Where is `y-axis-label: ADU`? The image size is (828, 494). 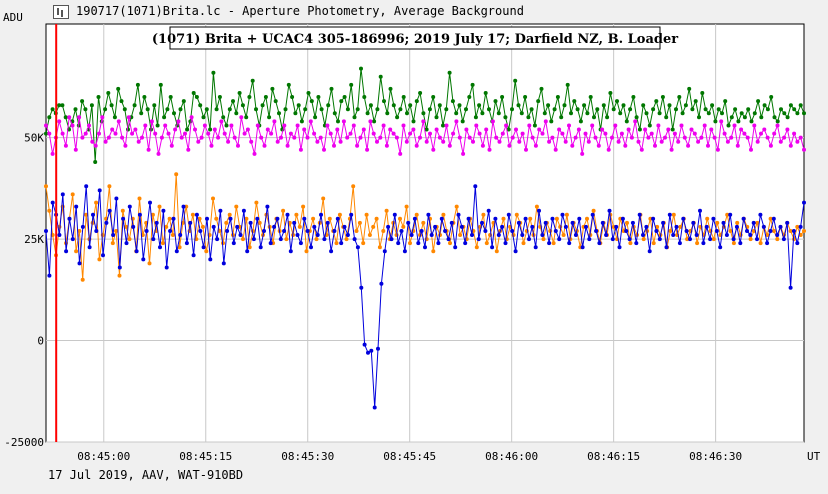 y-axis-label: ADU is located at coordinates (13, 17).